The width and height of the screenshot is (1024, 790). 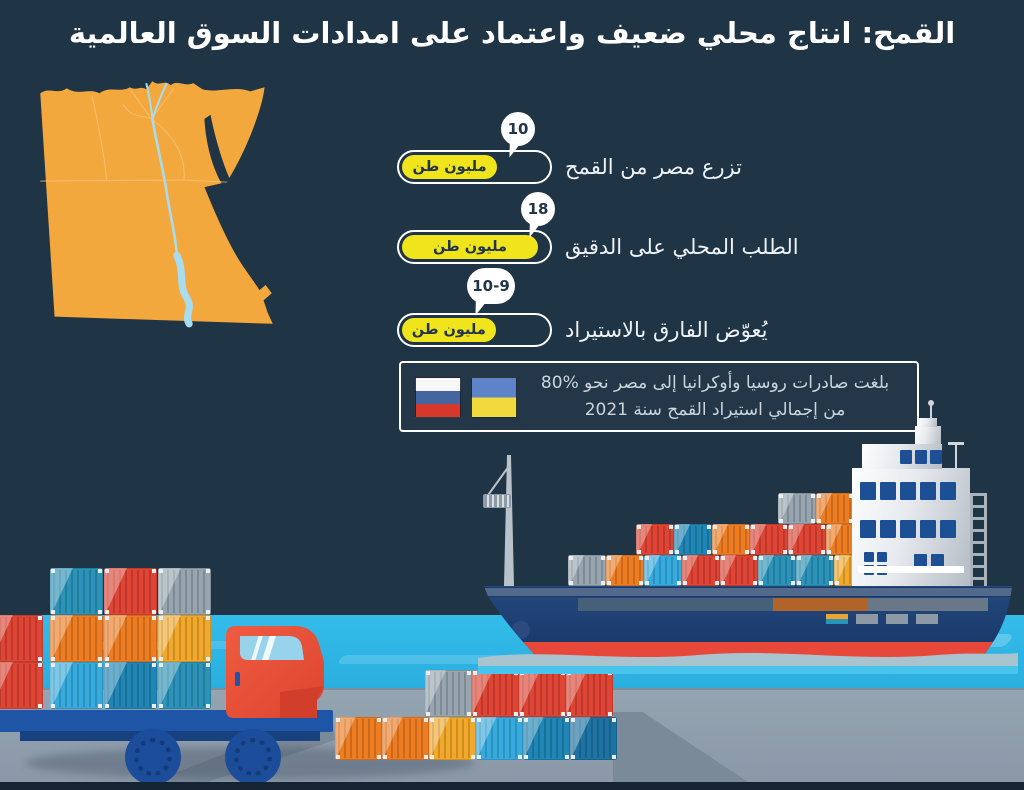 I want to click on ship-funnel, so click(x=928, y=435).